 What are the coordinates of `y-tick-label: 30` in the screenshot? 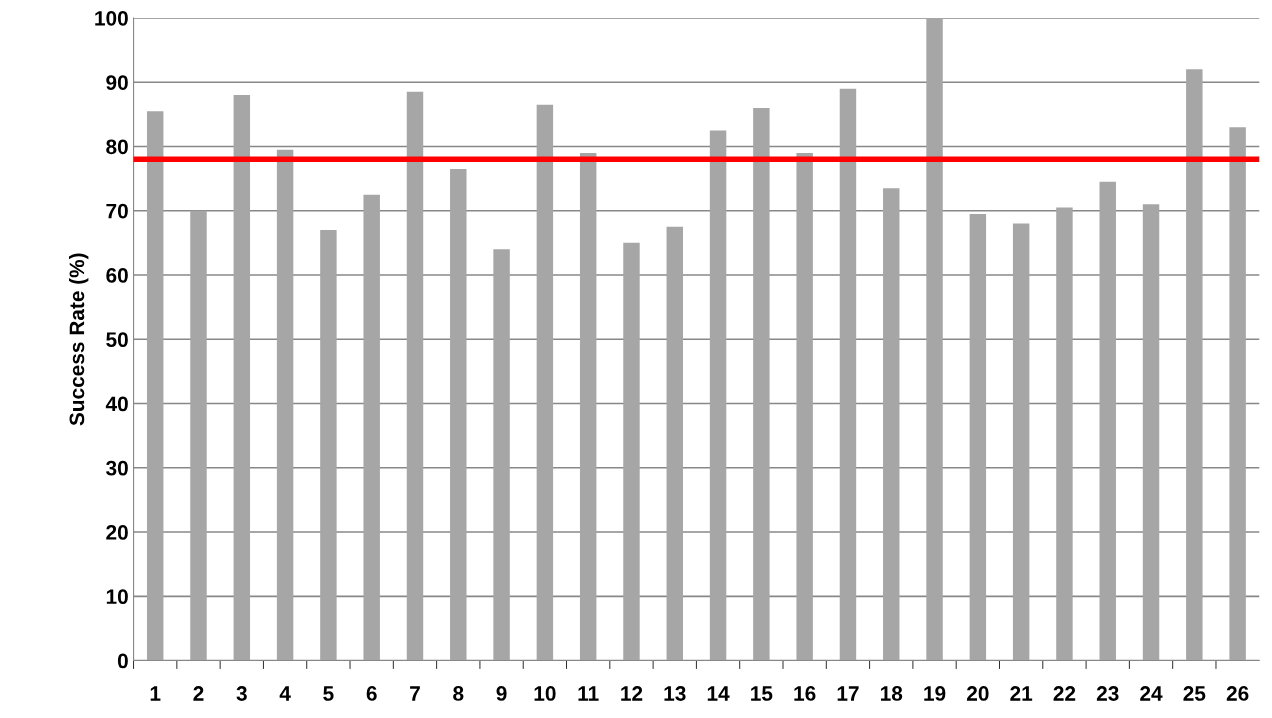 It's located at (117, 468).